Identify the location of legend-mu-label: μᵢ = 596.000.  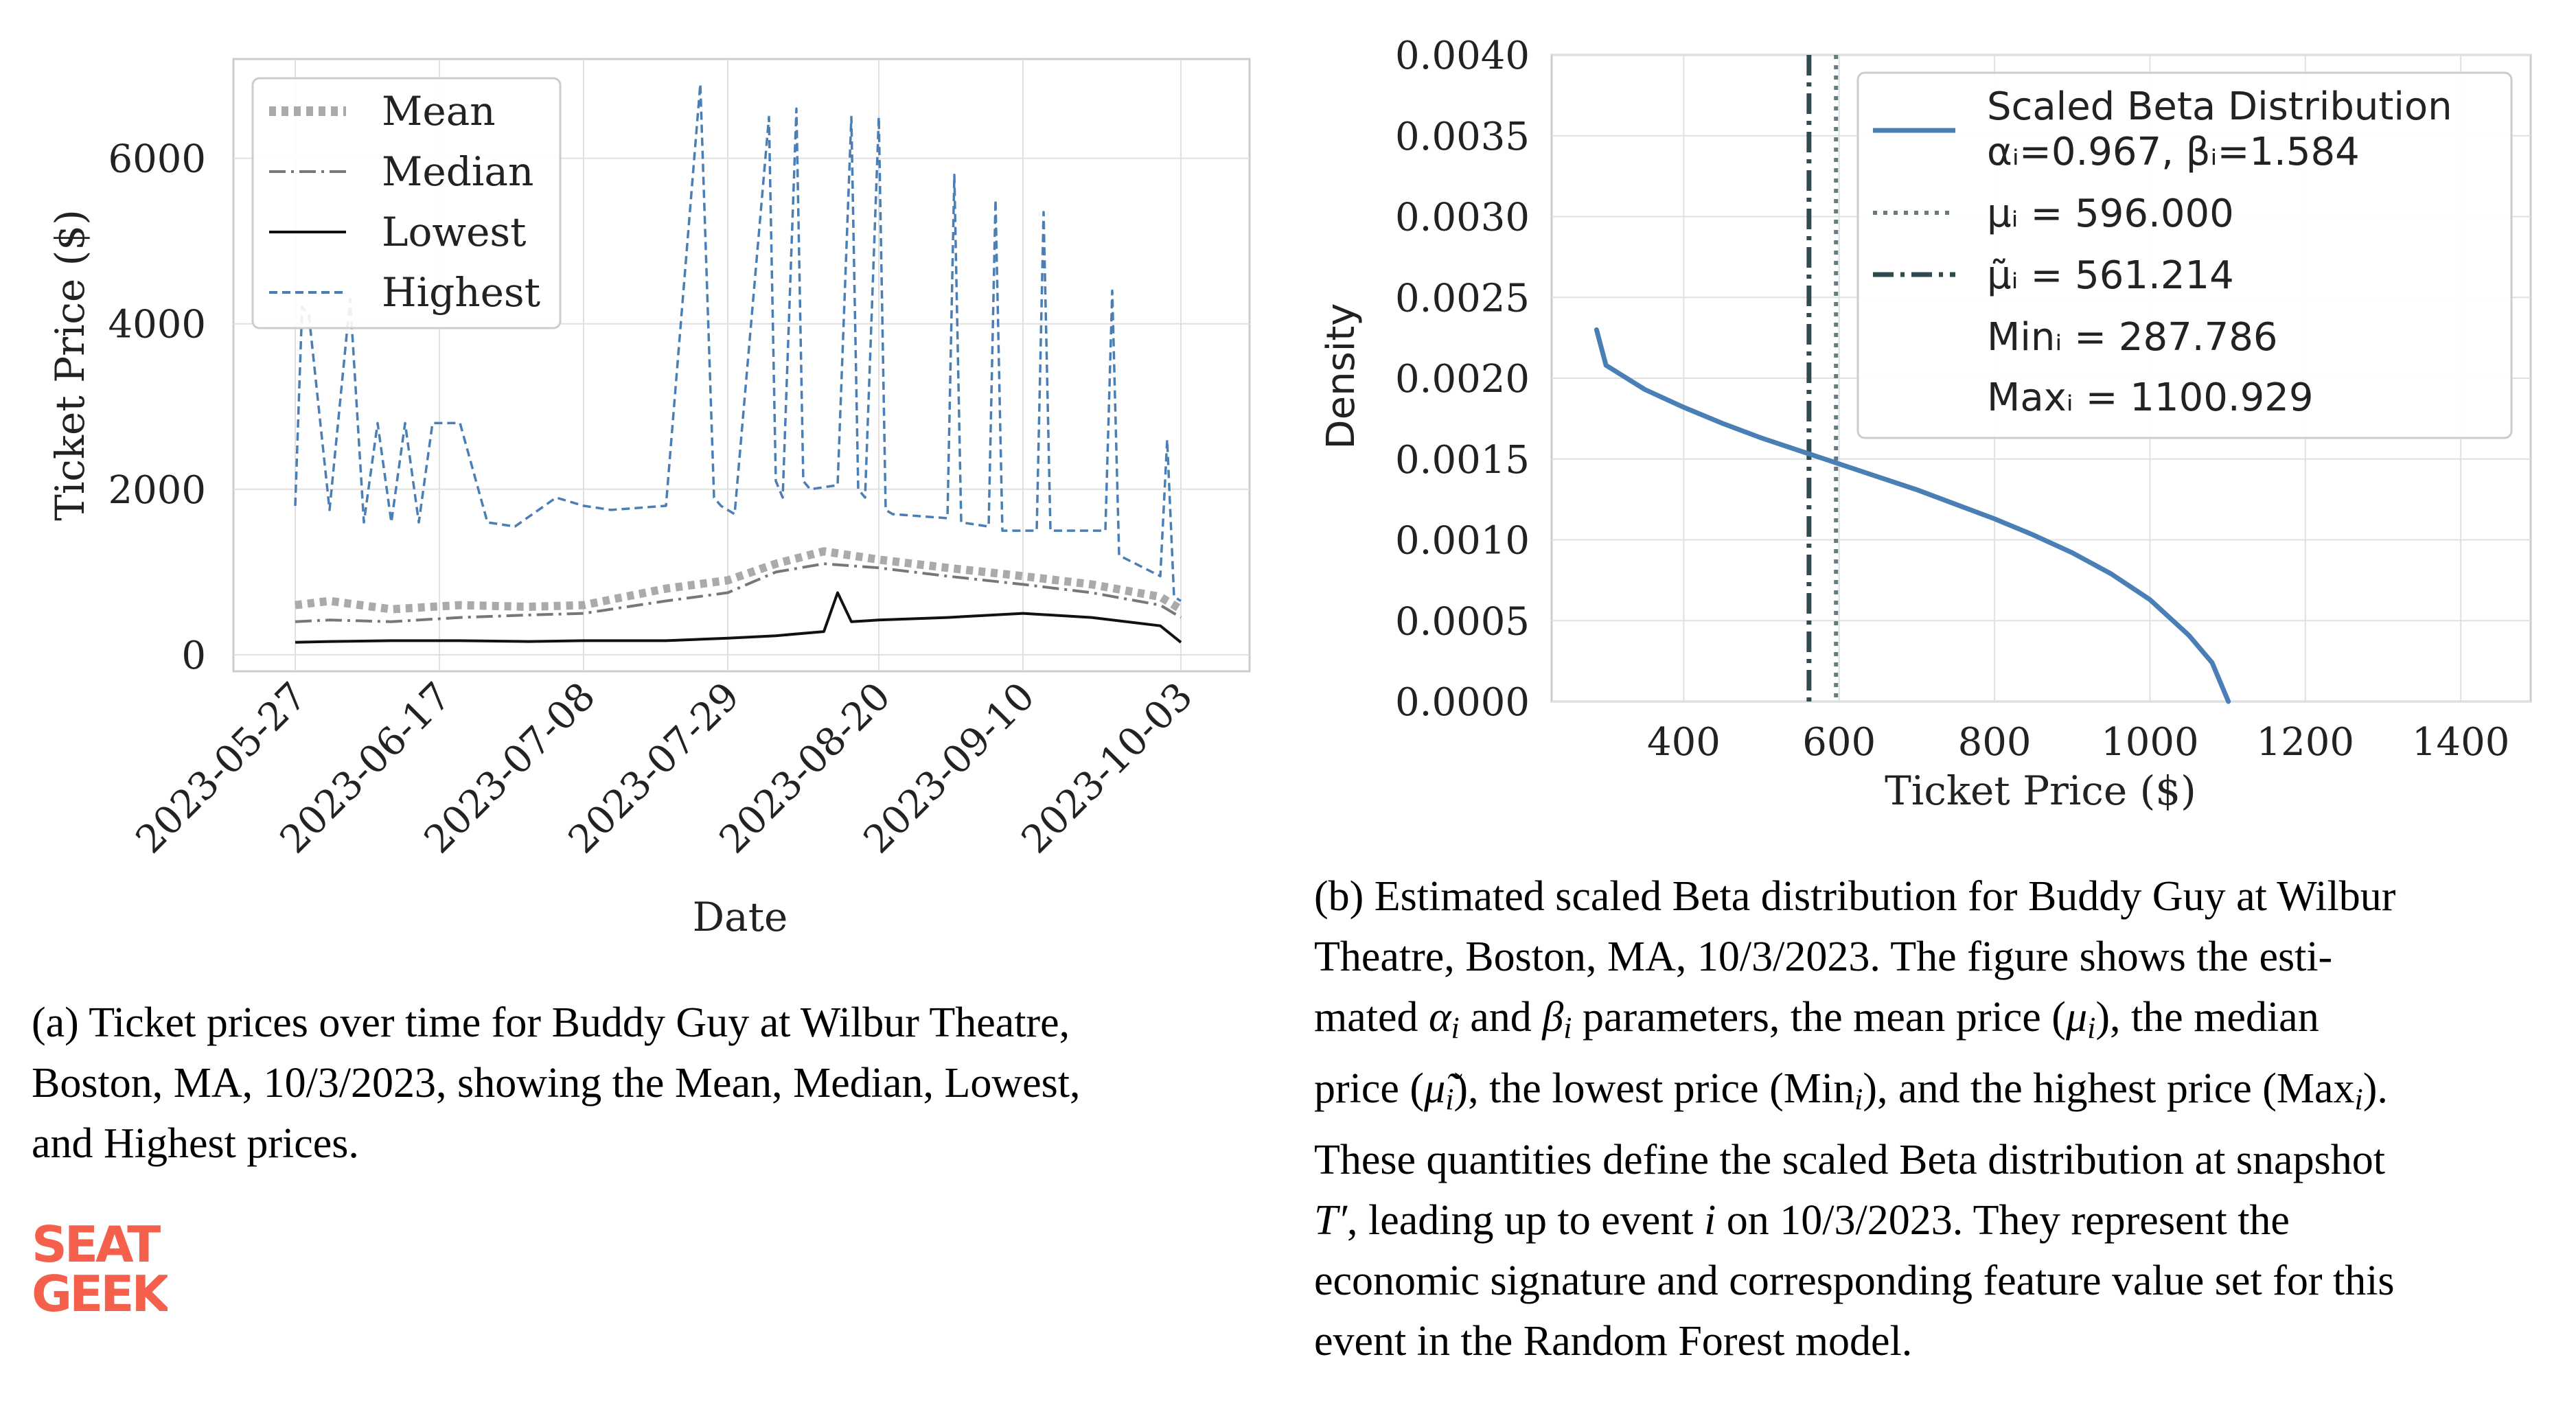
(2110, 214).